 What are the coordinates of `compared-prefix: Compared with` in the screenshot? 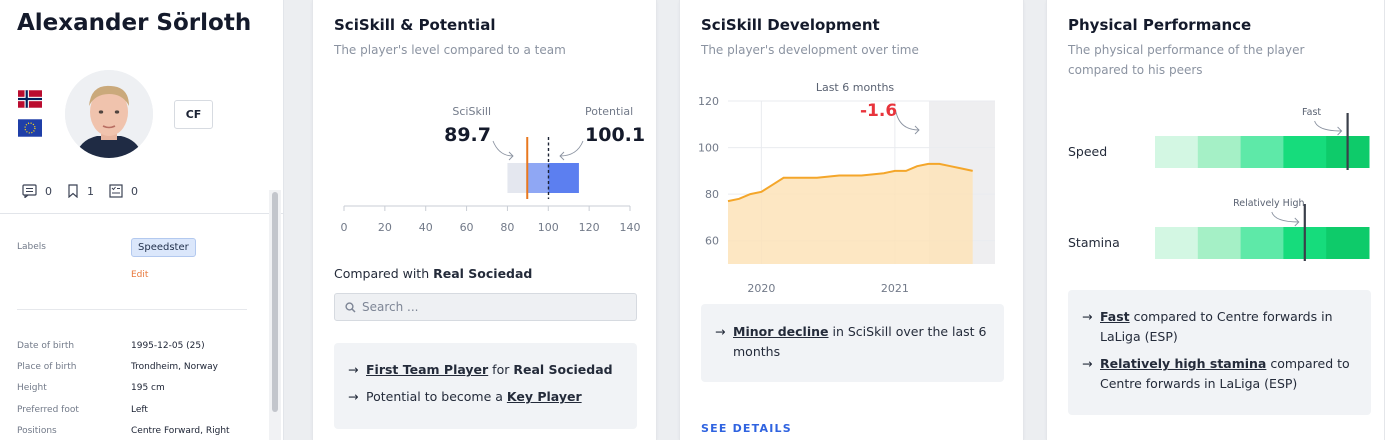 It's located at (384, 273).